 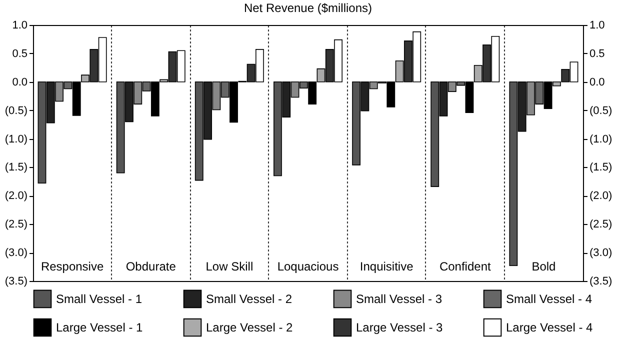 What do you see at coordinates (16, 224) in the screenshot?
I see `y-tick-label: (2.5)` at bounding box center [16, 224].